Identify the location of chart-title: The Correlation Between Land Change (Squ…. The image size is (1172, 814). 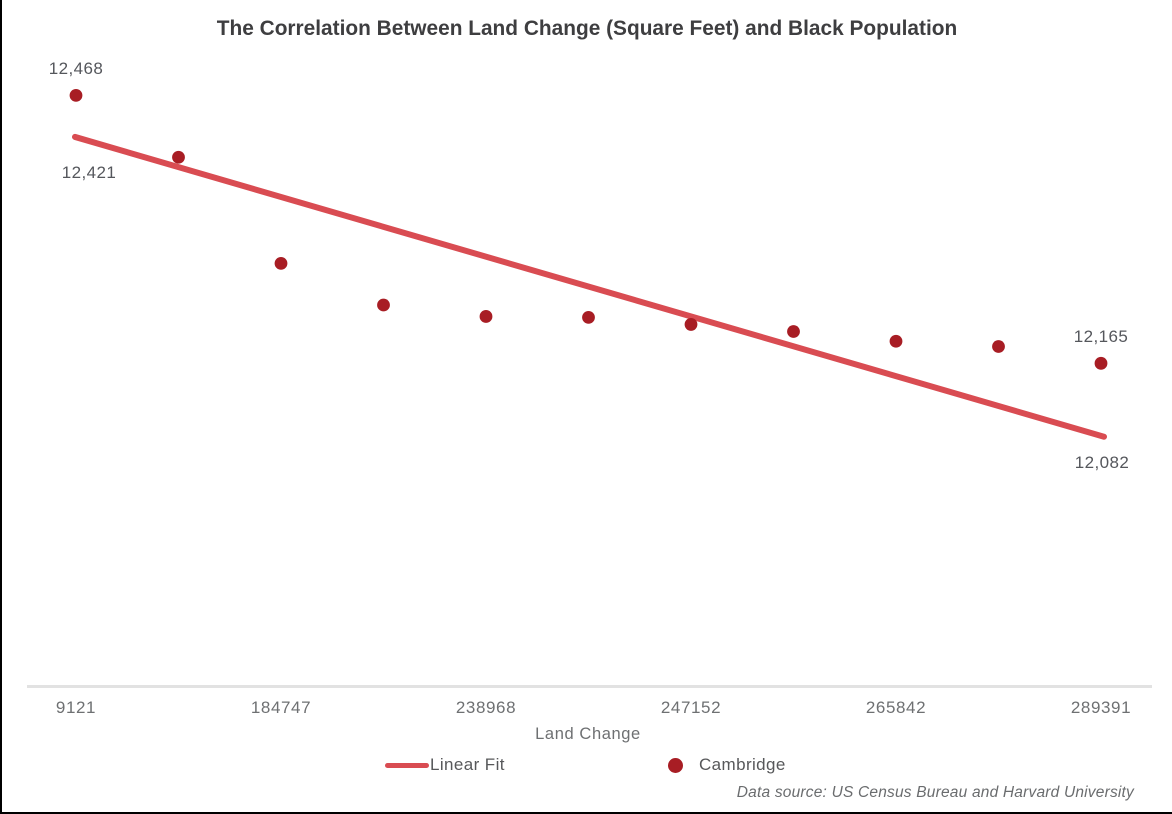
(587, 28).